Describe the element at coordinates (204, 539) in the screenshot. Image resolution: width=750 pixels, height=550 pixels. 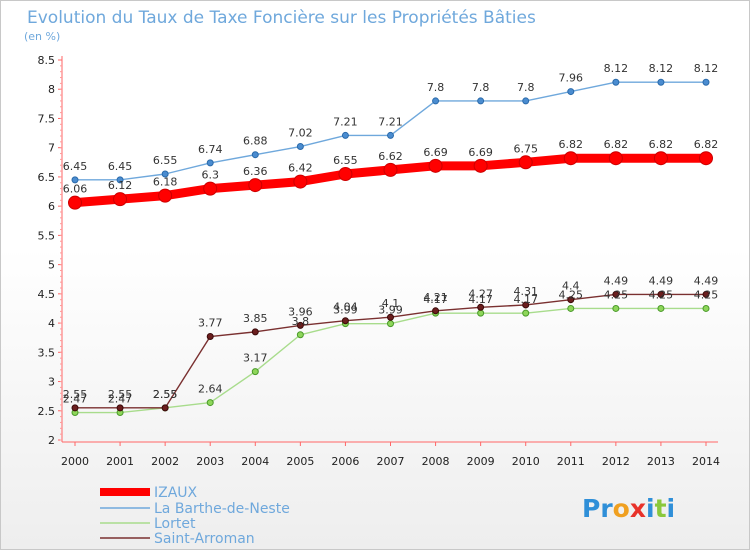
I see `legend-entry: Saint-Arroman` at that location.